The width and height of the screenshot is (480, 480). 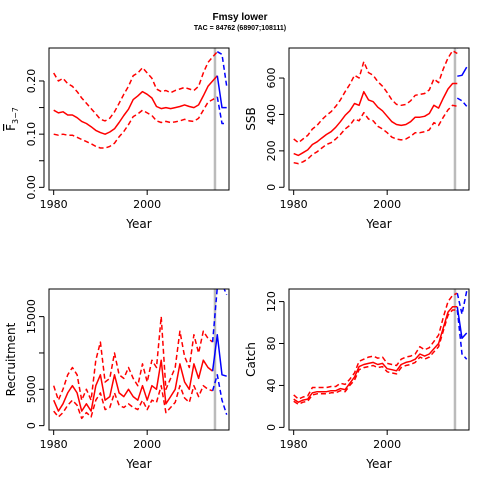 What do you see at coordinates (11, 359) in the screenshot?
I see `recruitment-y-label: Recruitment` at bounding box center [11, 359].